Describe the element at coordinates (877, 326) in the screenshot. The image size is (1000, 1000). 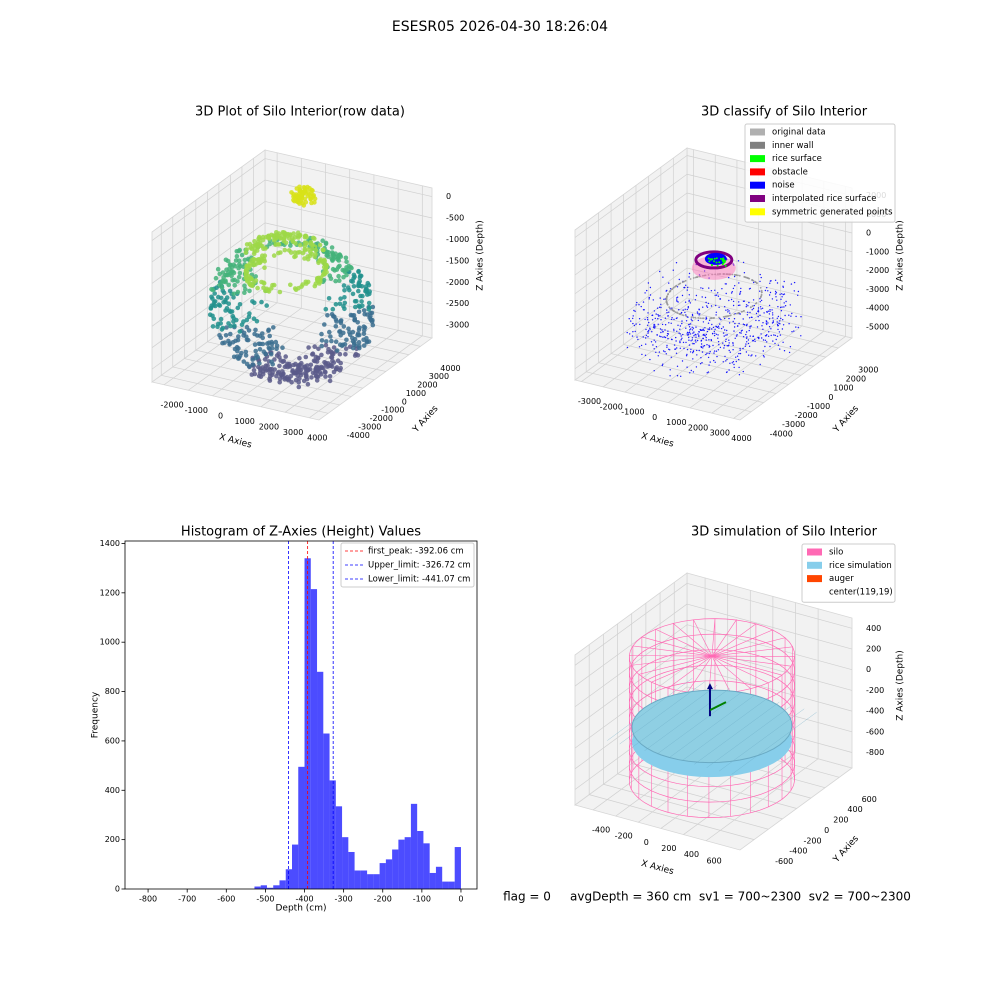
I see `z-tick-label: -5000` at that location.